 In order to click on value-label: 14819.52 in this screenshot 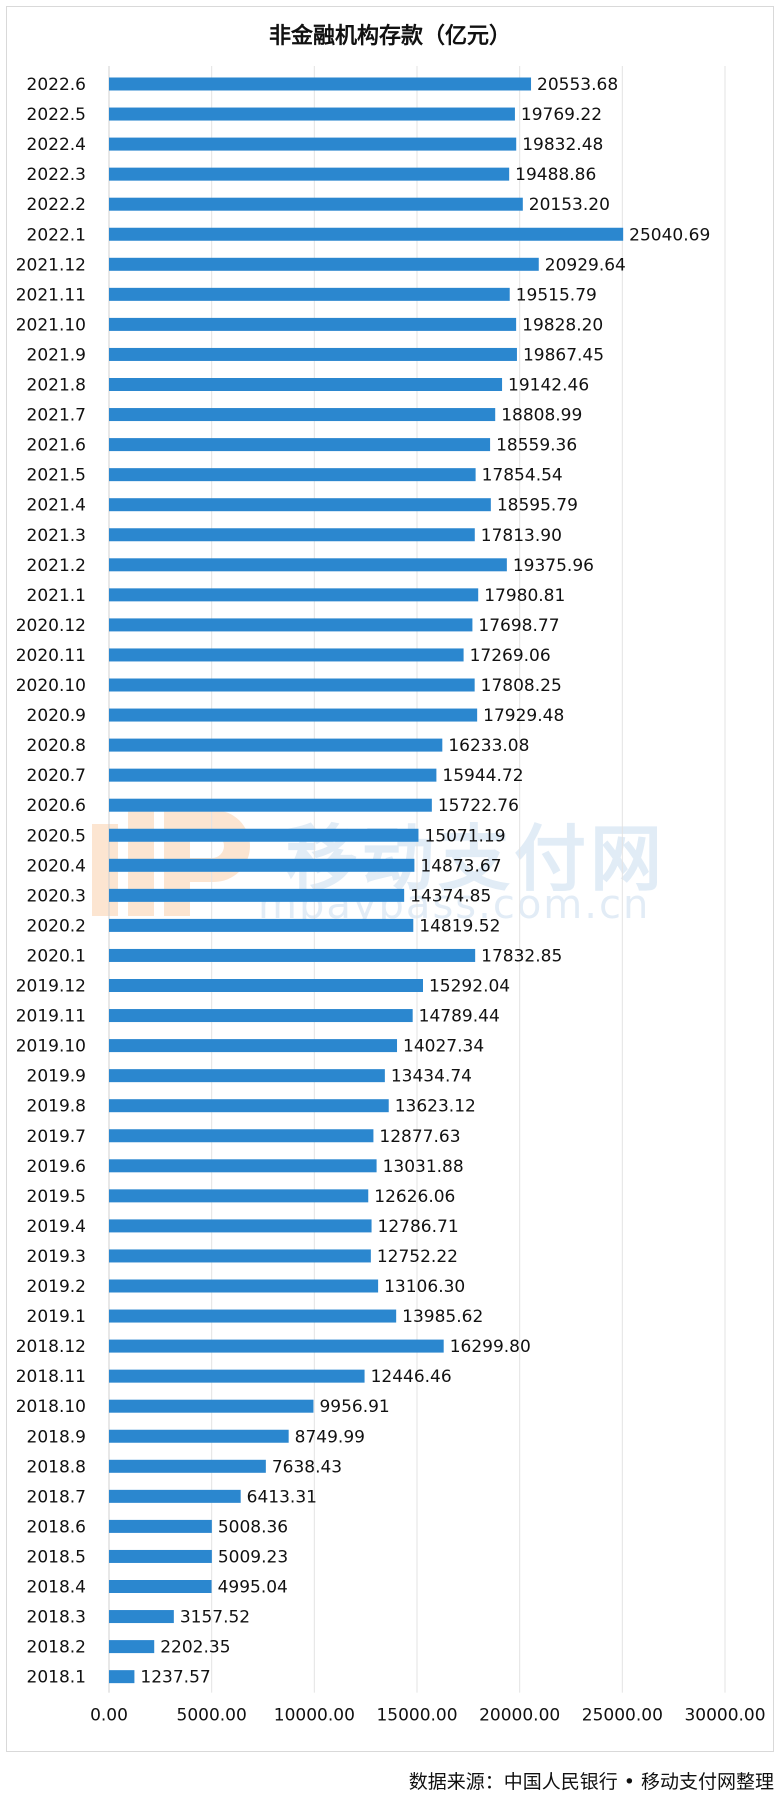, I will do `click(459, 926)`.